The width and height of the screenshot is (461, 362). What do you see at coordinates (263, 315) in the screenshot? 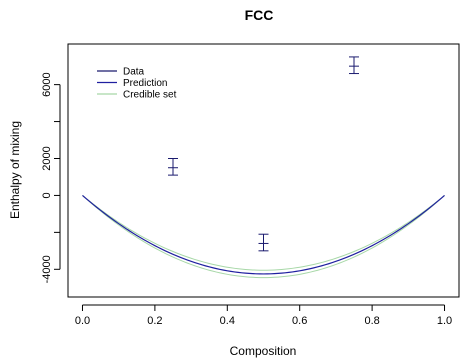
I see `x-axis: 0.0 0.2 0.4 0.6 0.8 1.0` at bounding box center [263, 315].